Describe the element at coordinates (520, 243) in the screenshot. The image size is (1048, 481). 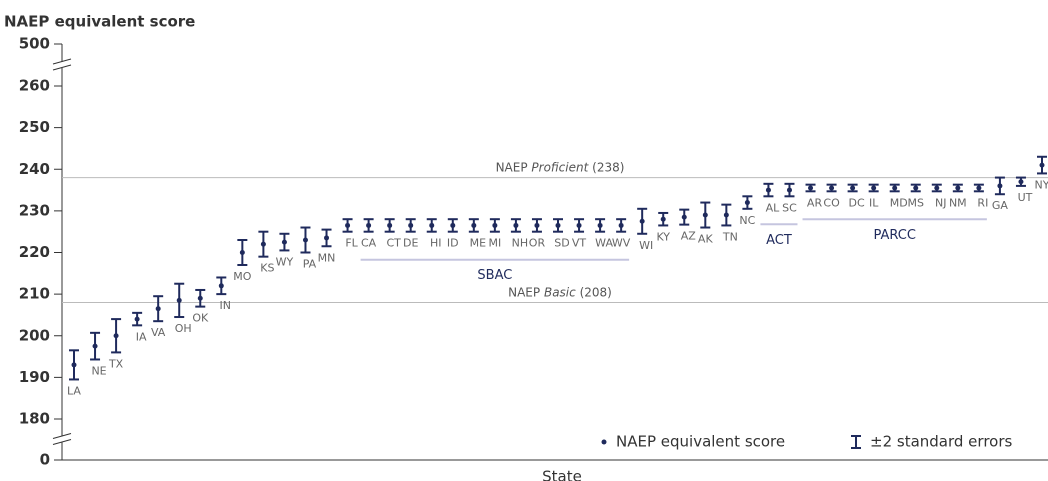
I see `x-tick-label: NH` at that location.